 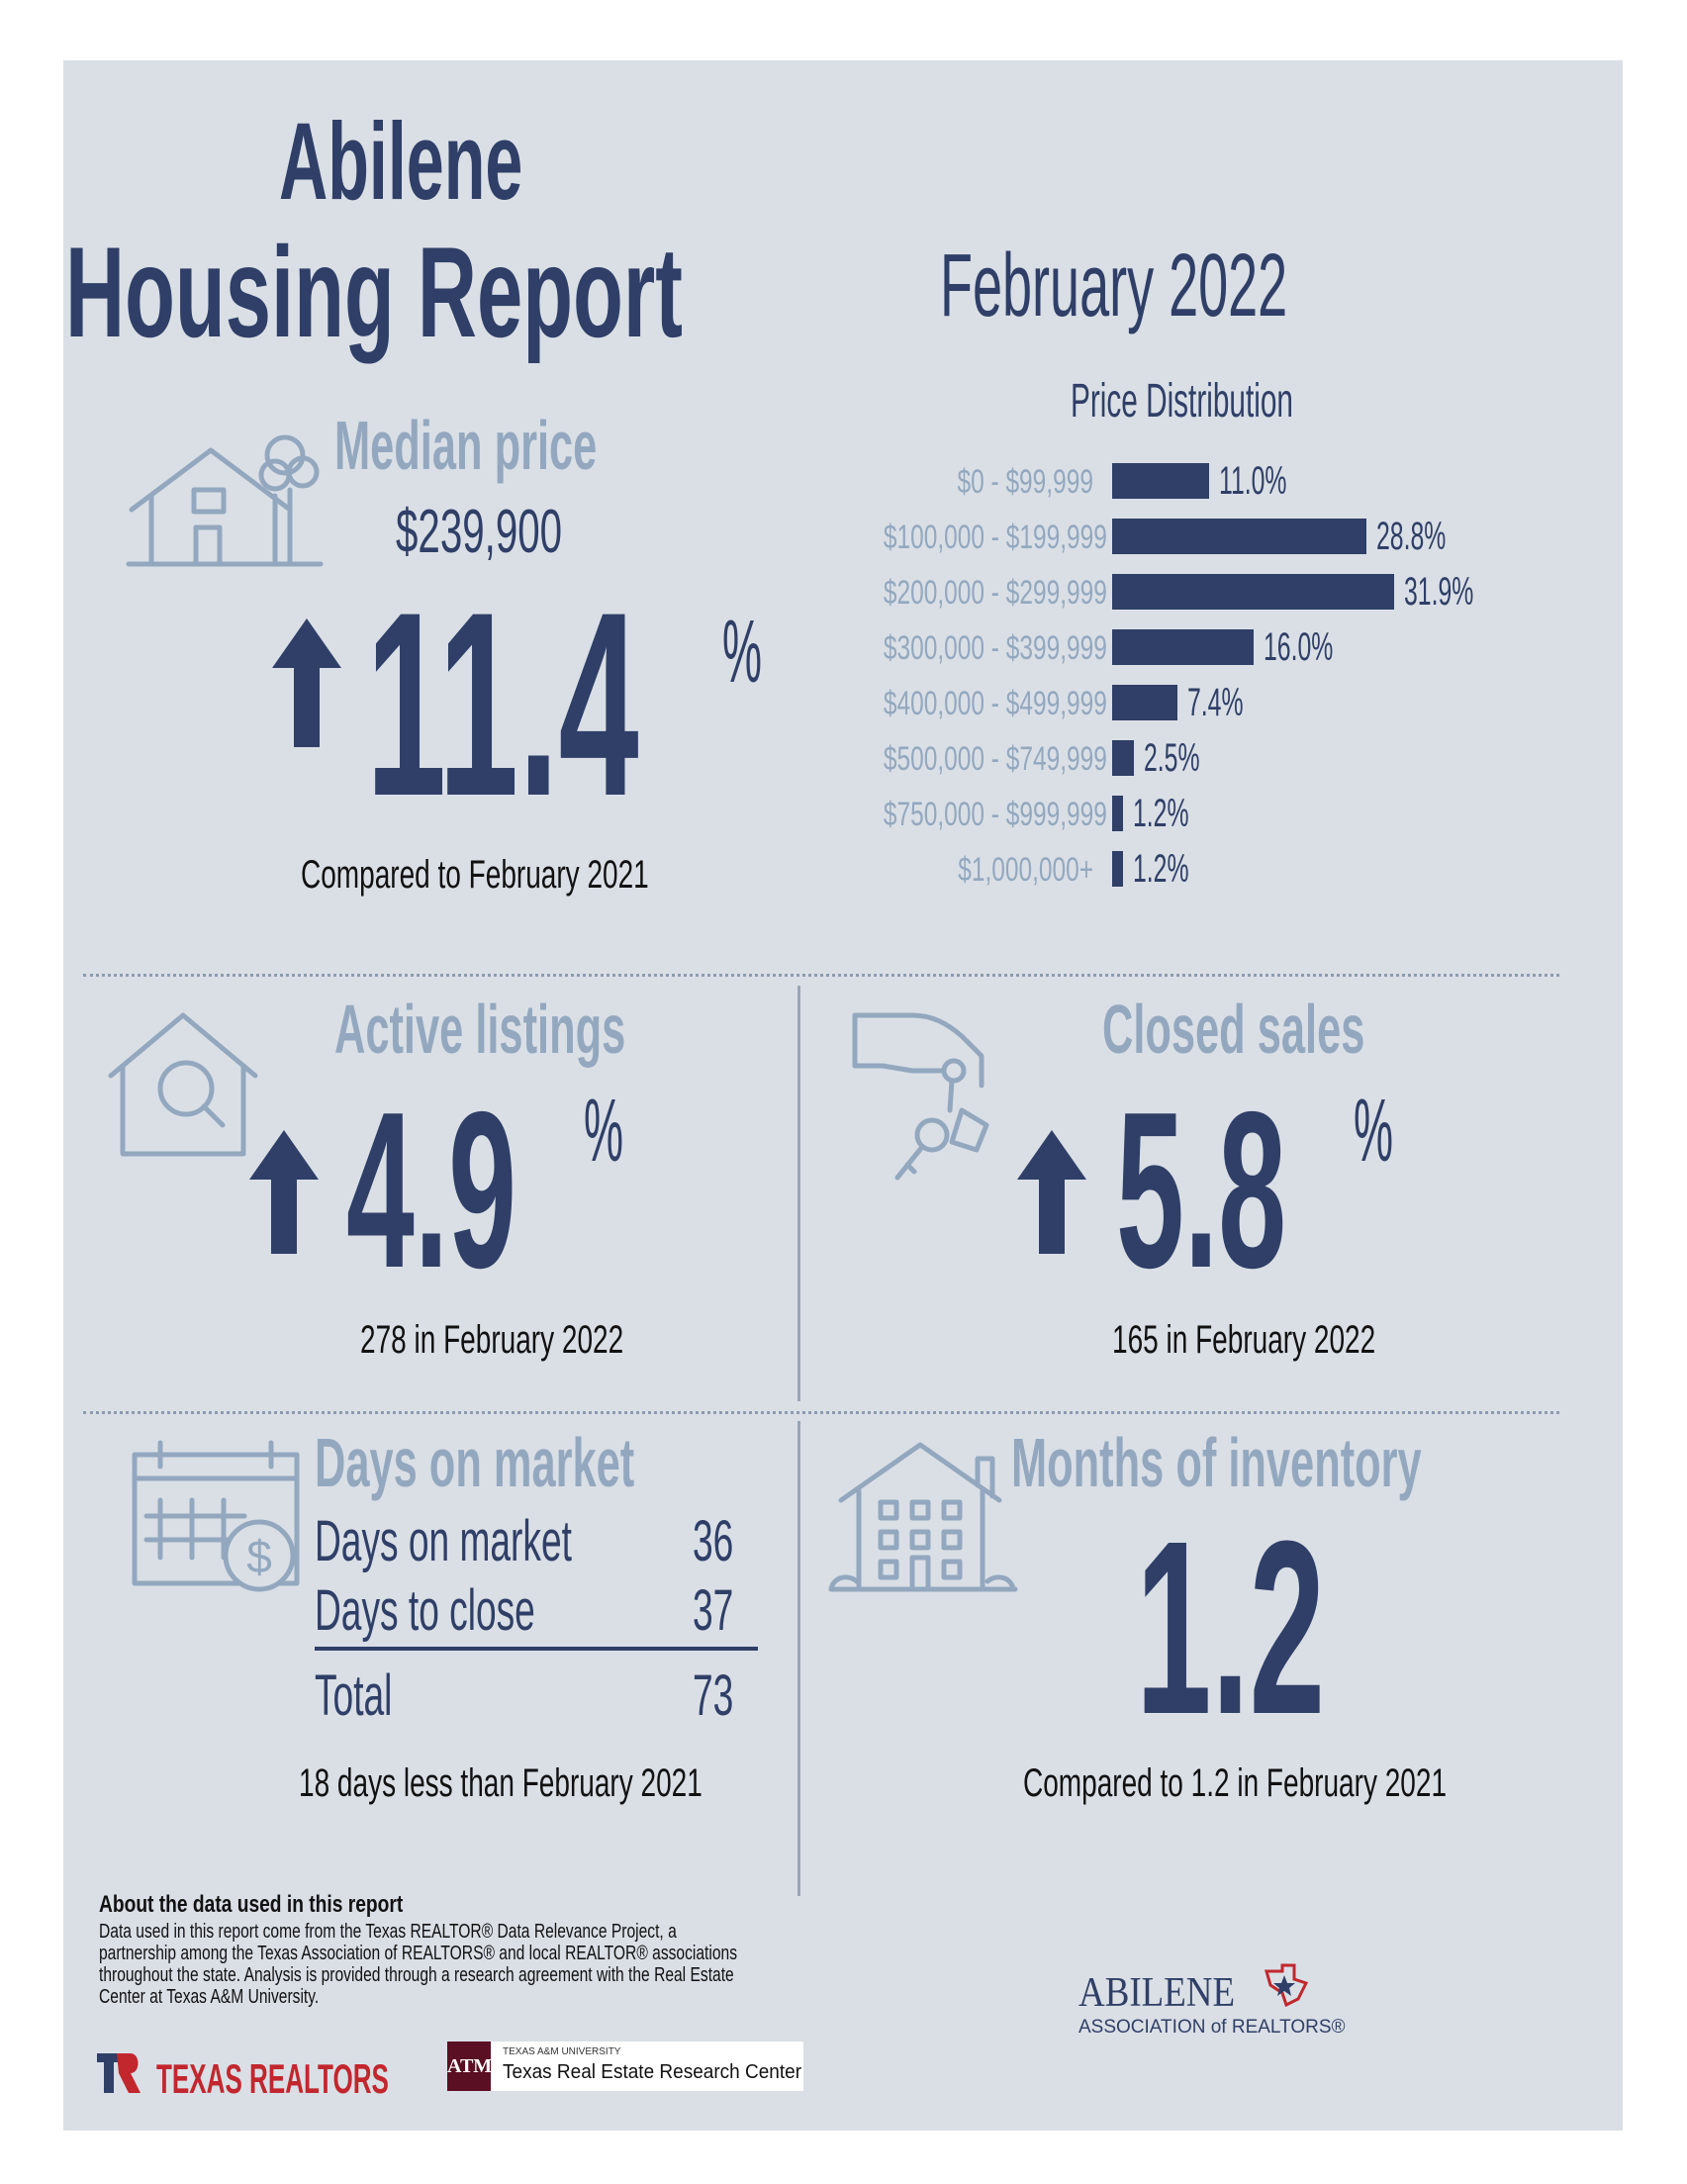 I want to click on median-price-value: $239,900, so click(x=479, y=532).